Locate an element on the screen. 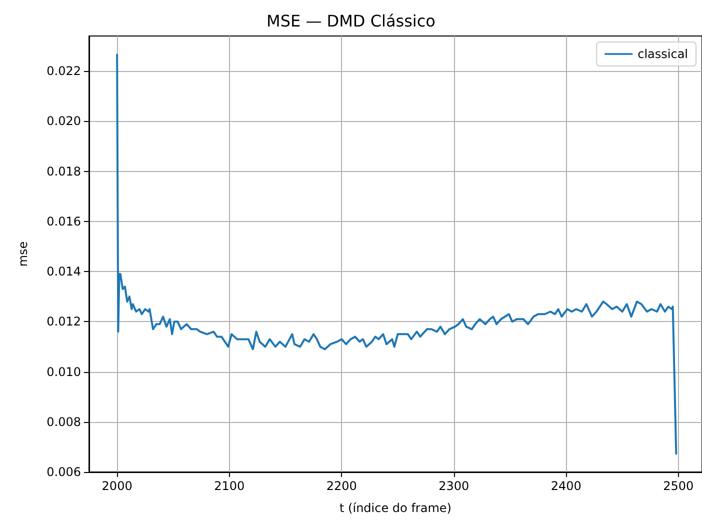 The image size is (702, 527). y-tick-label: 0.012 is located at coordinates (63, 321).